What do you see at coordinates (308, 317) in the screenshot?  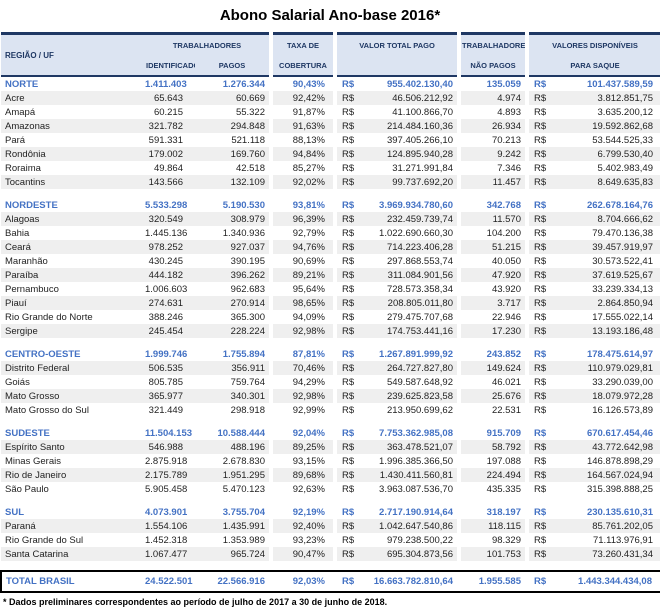 I see `cell-taxa: 94,09%` at bounding box center [308, 317].